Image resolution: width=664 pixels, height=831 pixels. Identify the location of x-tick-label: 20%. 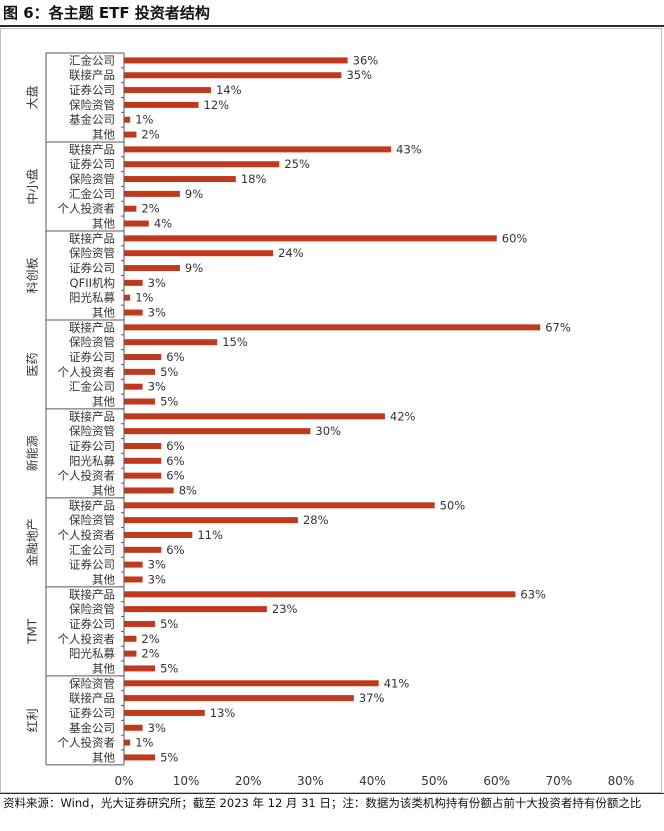
(248, 781).